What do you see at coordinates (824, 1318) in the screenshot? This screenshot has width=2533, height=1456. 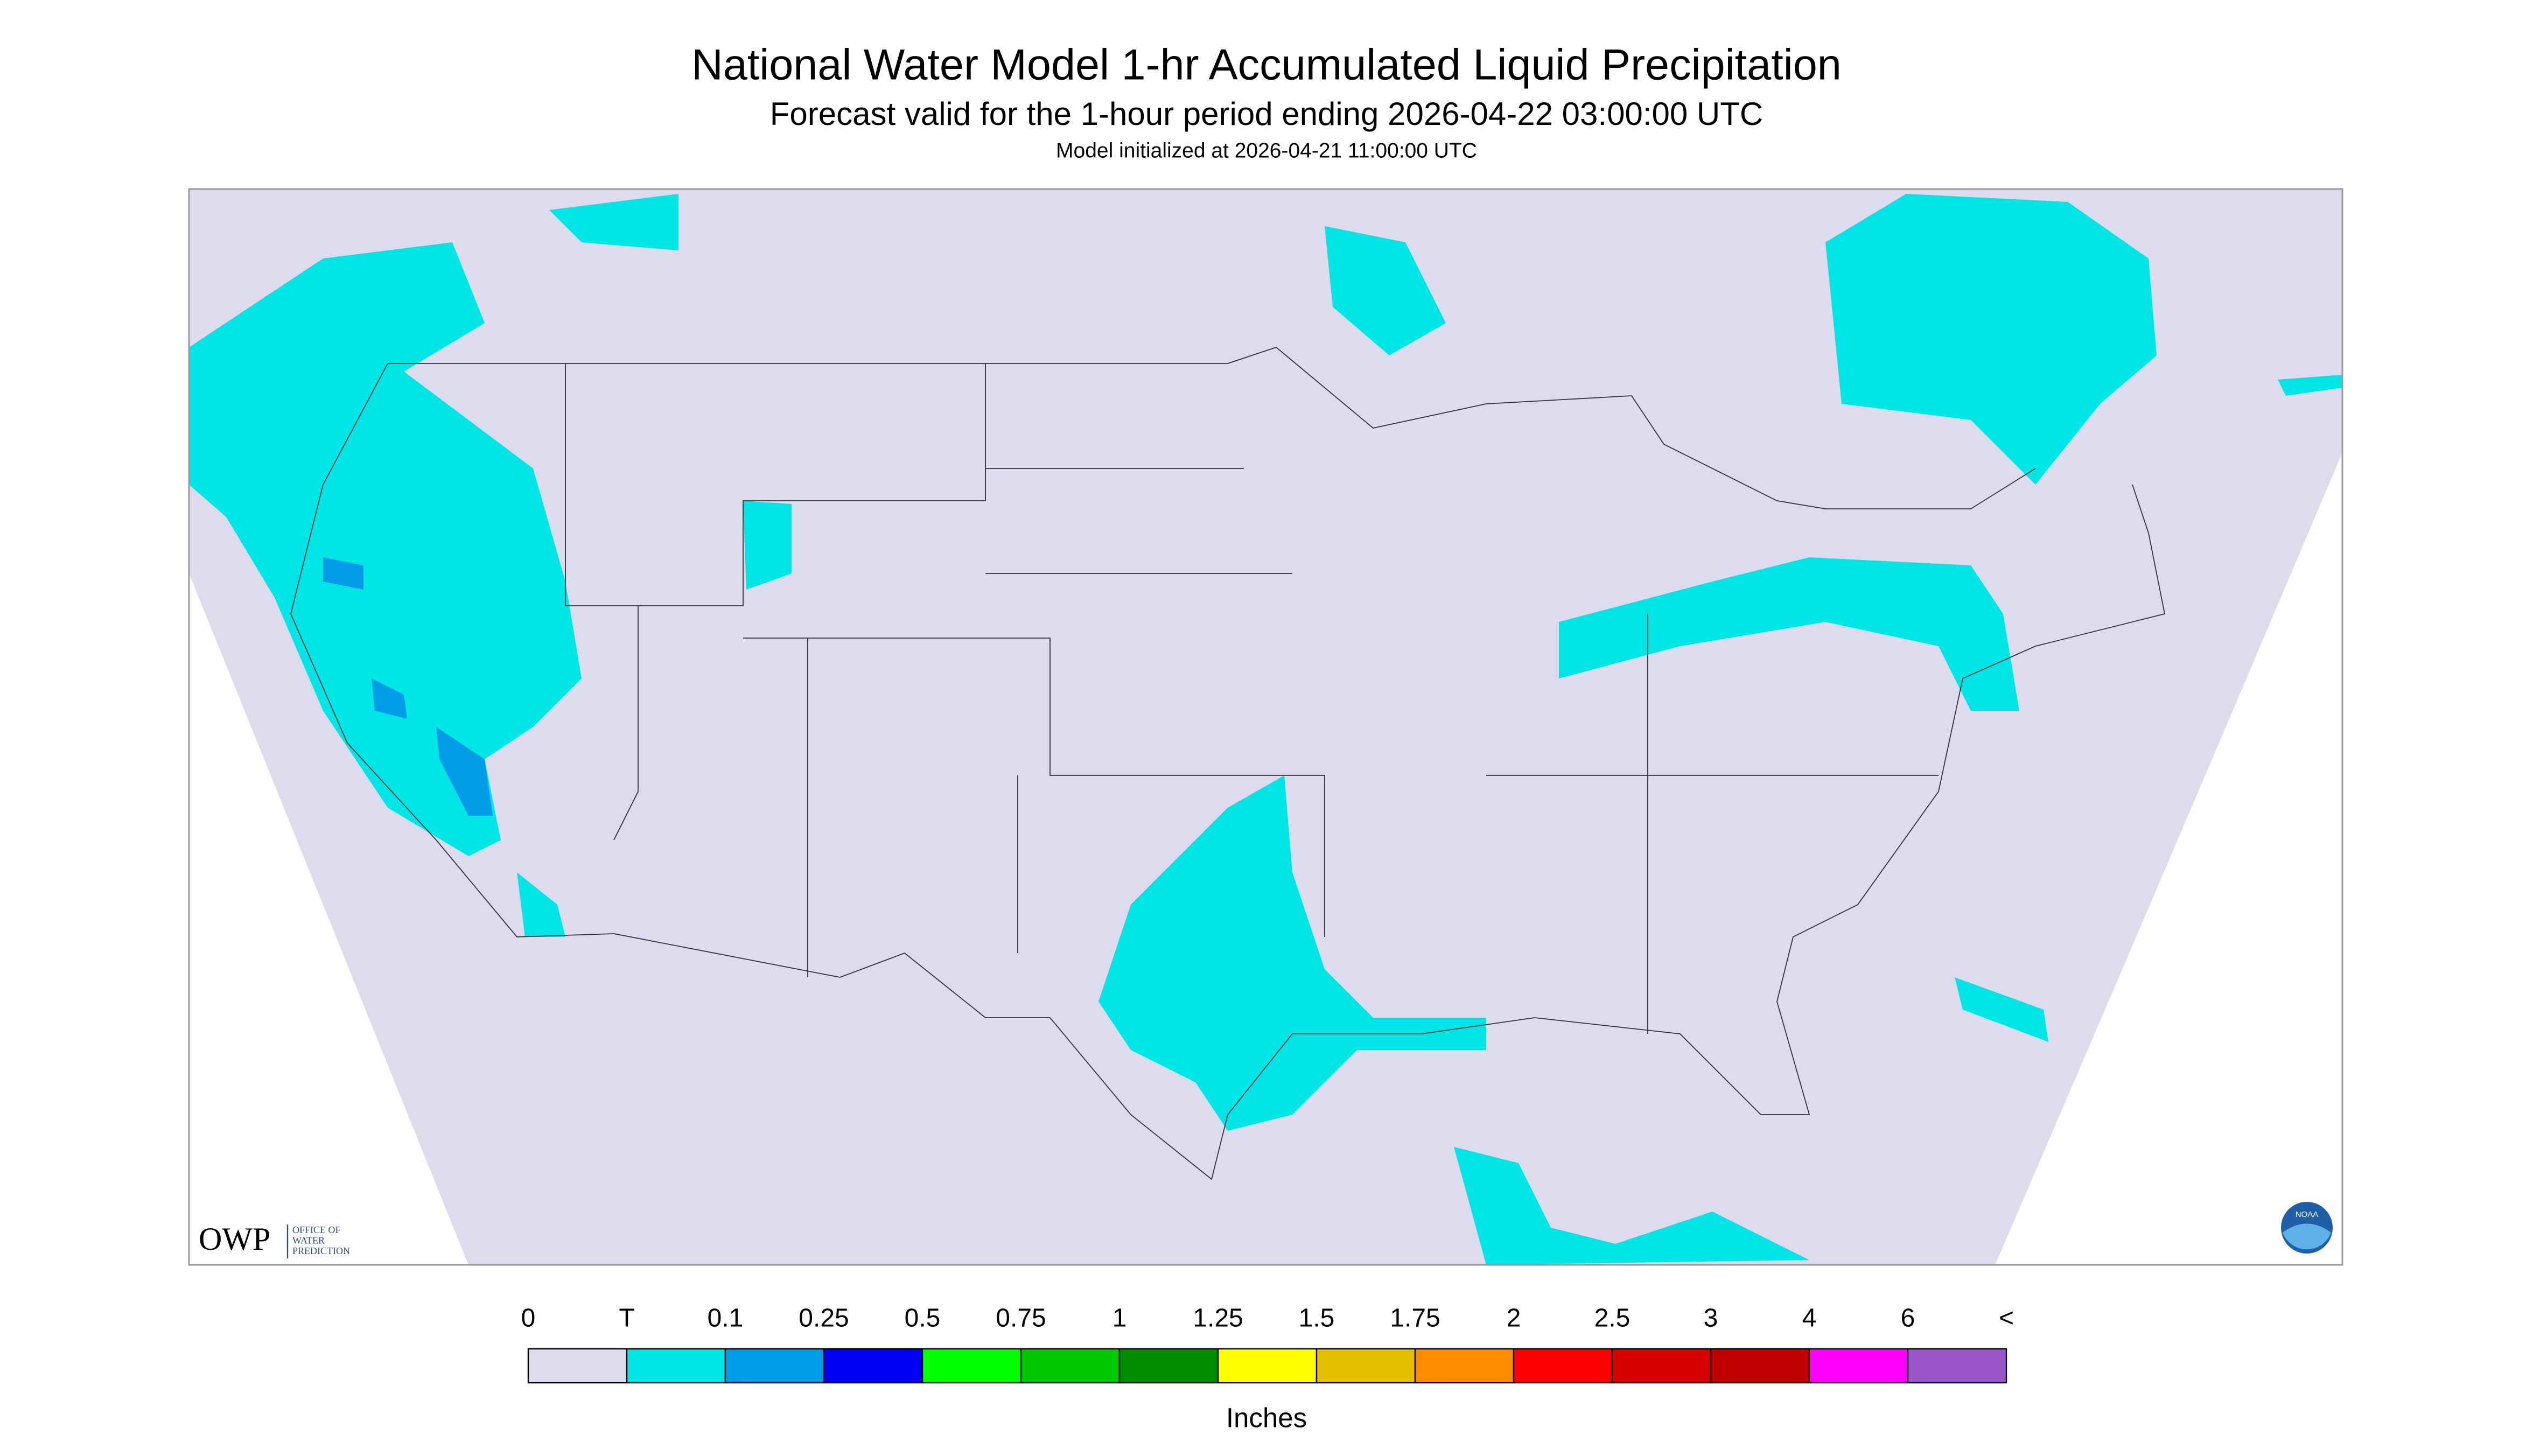 I see `legend-label: 0.25` at bounding box center [824, 1318].